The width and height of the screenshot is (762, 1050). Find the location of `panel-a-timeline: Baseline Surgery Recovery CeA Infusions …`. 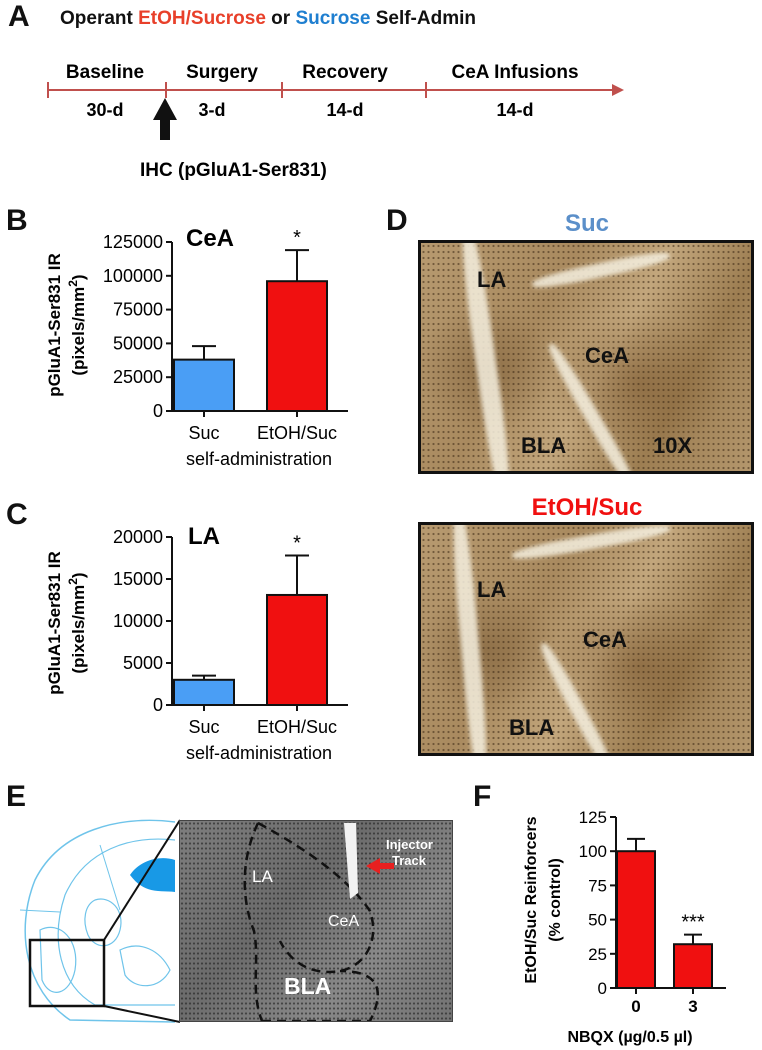

panel-a-timeline: Baseline Surgery Recovery CeA Infusions … is located at coordinates (335, 121).